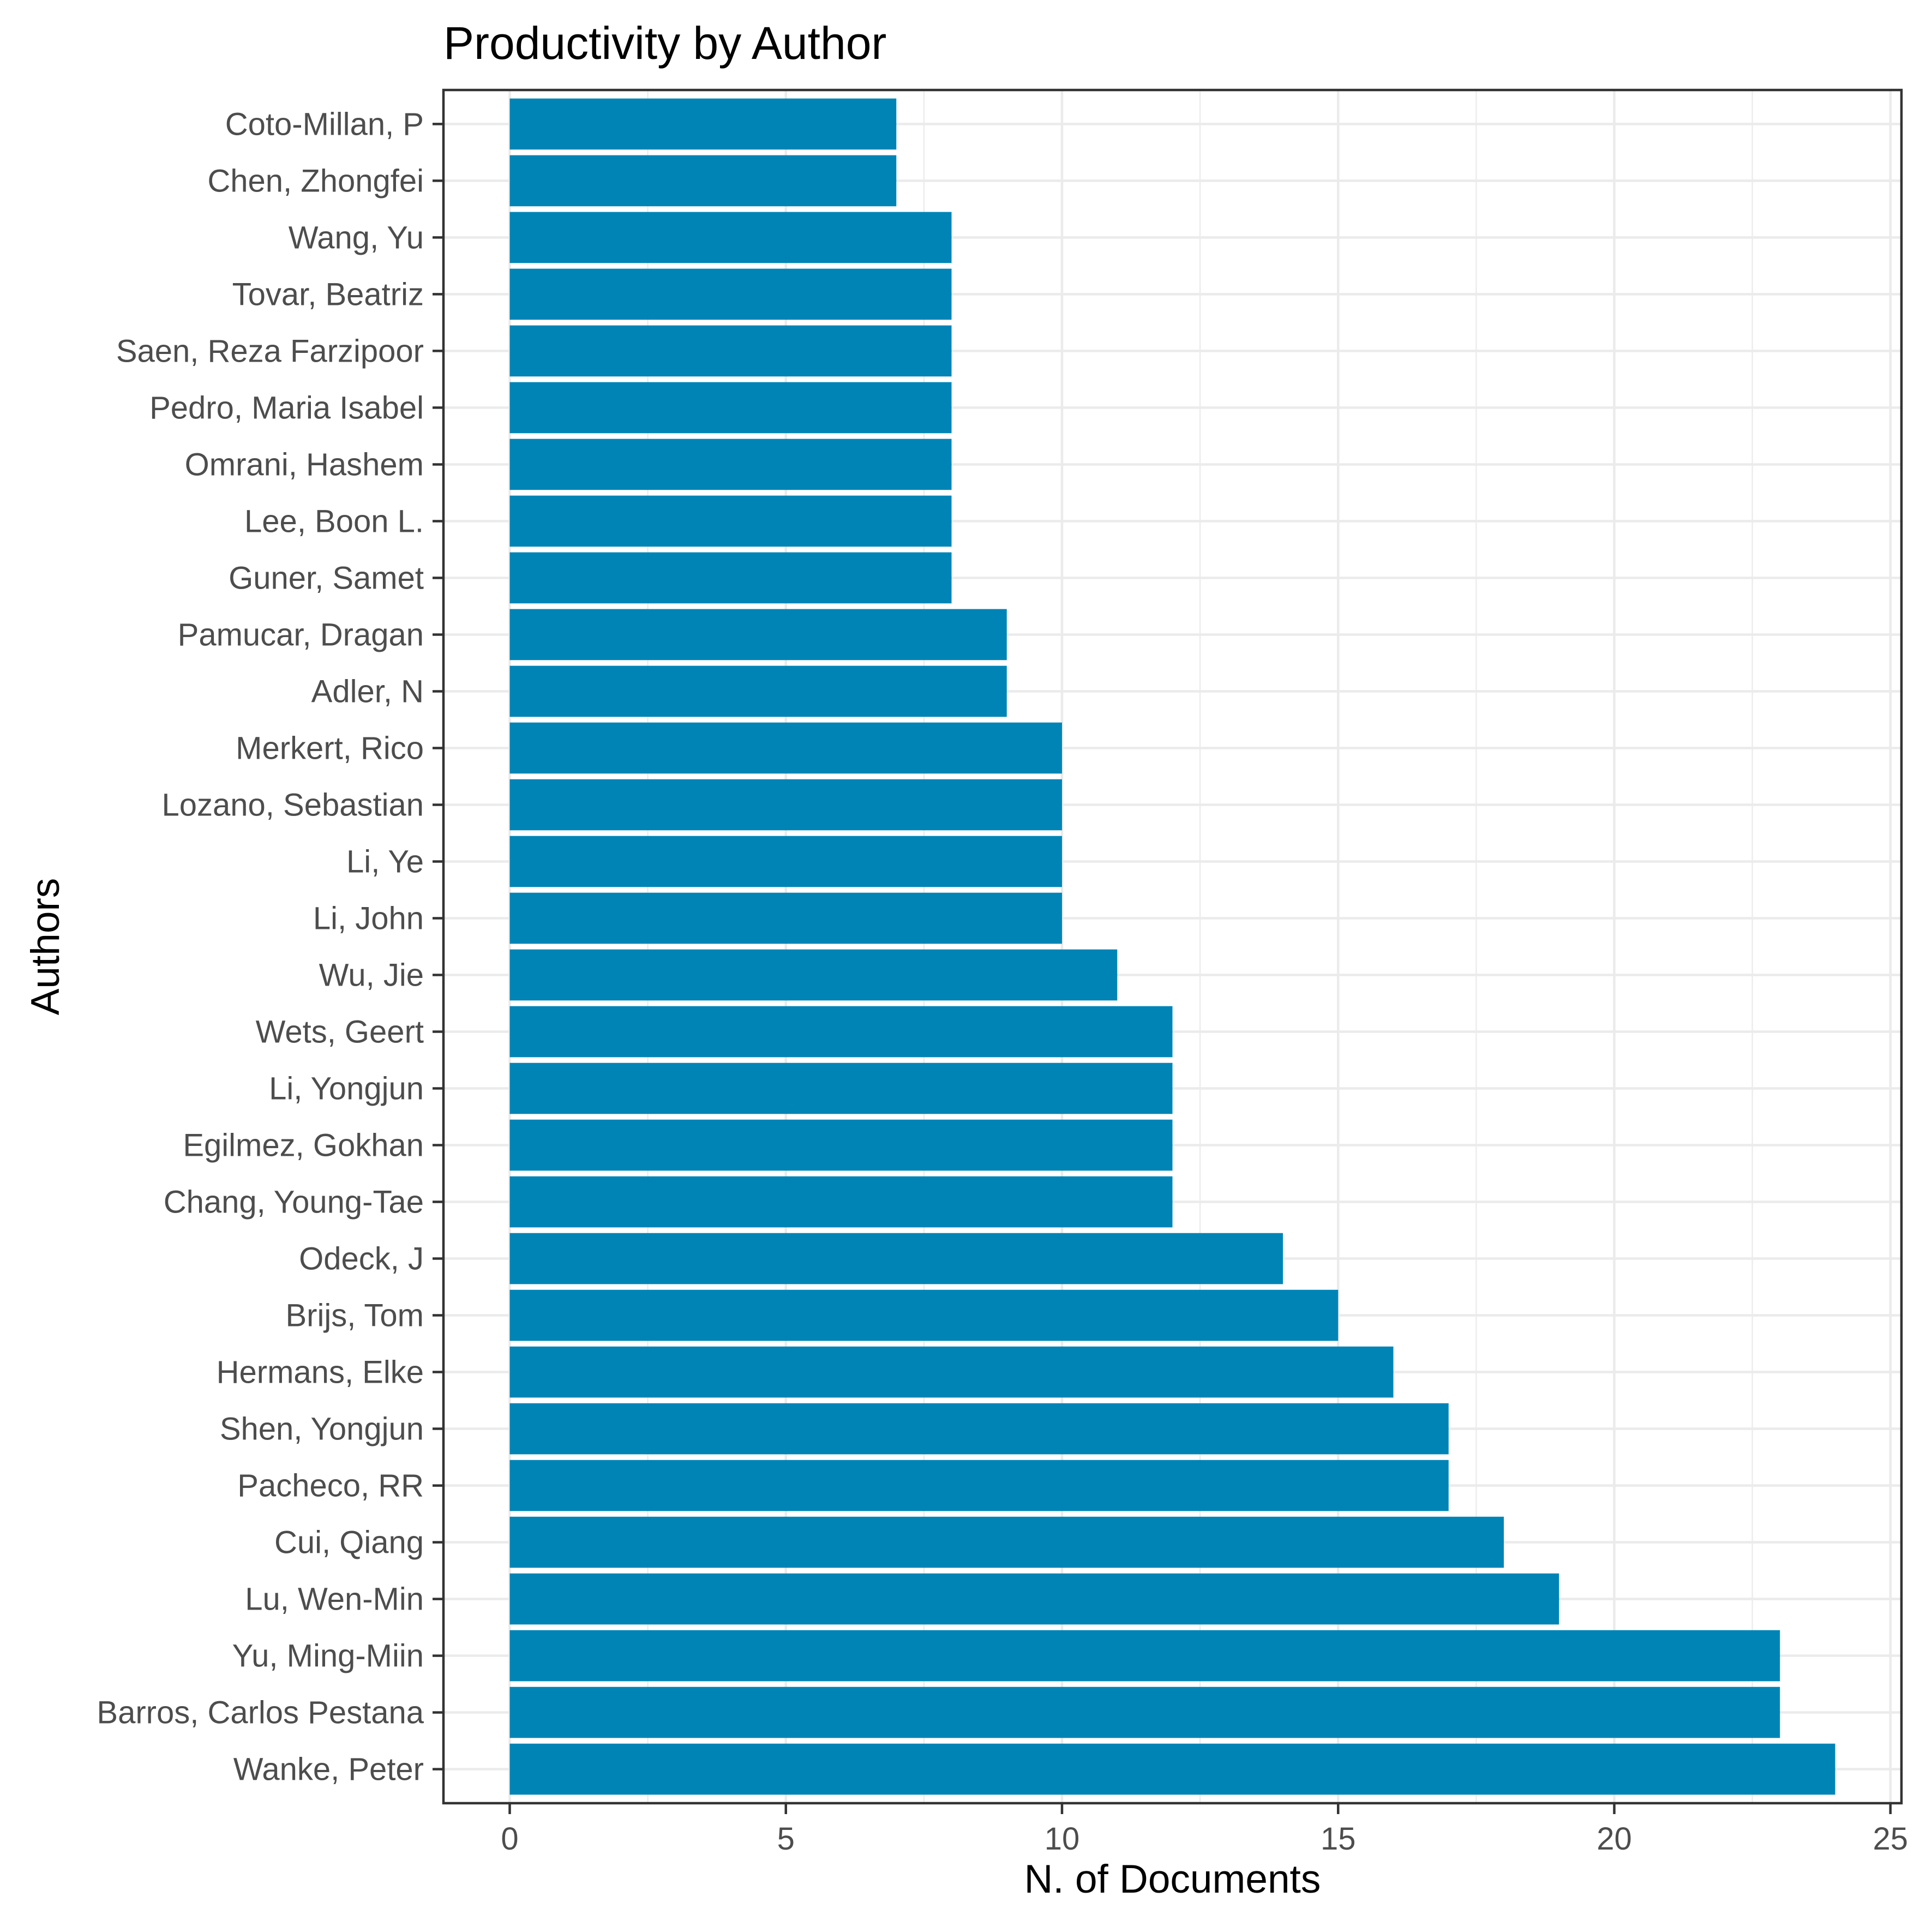 The width and height of the screenshot is (1932, 1909). I want to click on y-tick-label: Pamucar, Dragan, so click(301, 634).